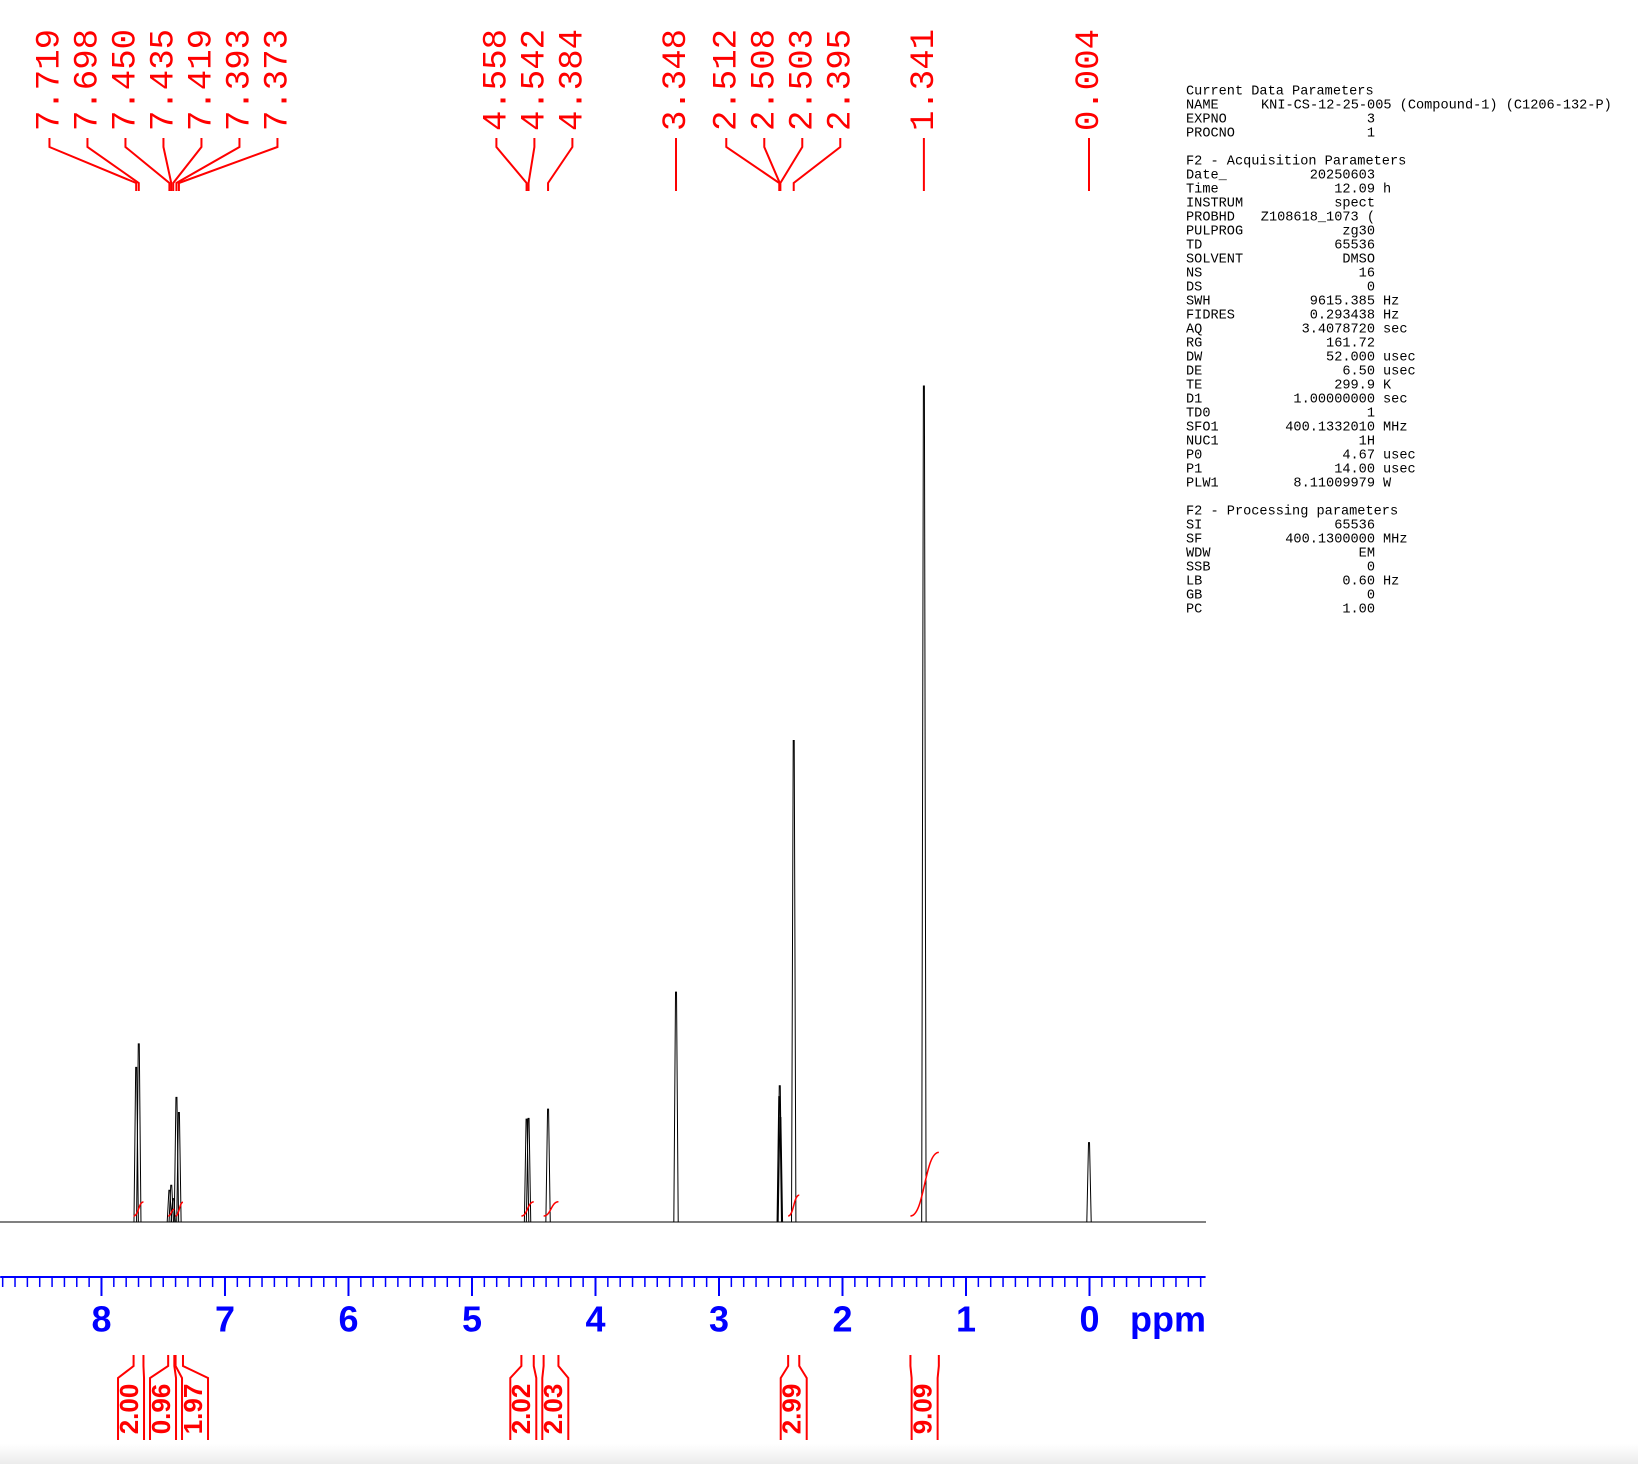 This screenshot has width=1638, height=1464. Describe the element at coordinates (1292, 512) in the screenshot. I see `parameter-section-title: F2 - Processing parameters` at that location.